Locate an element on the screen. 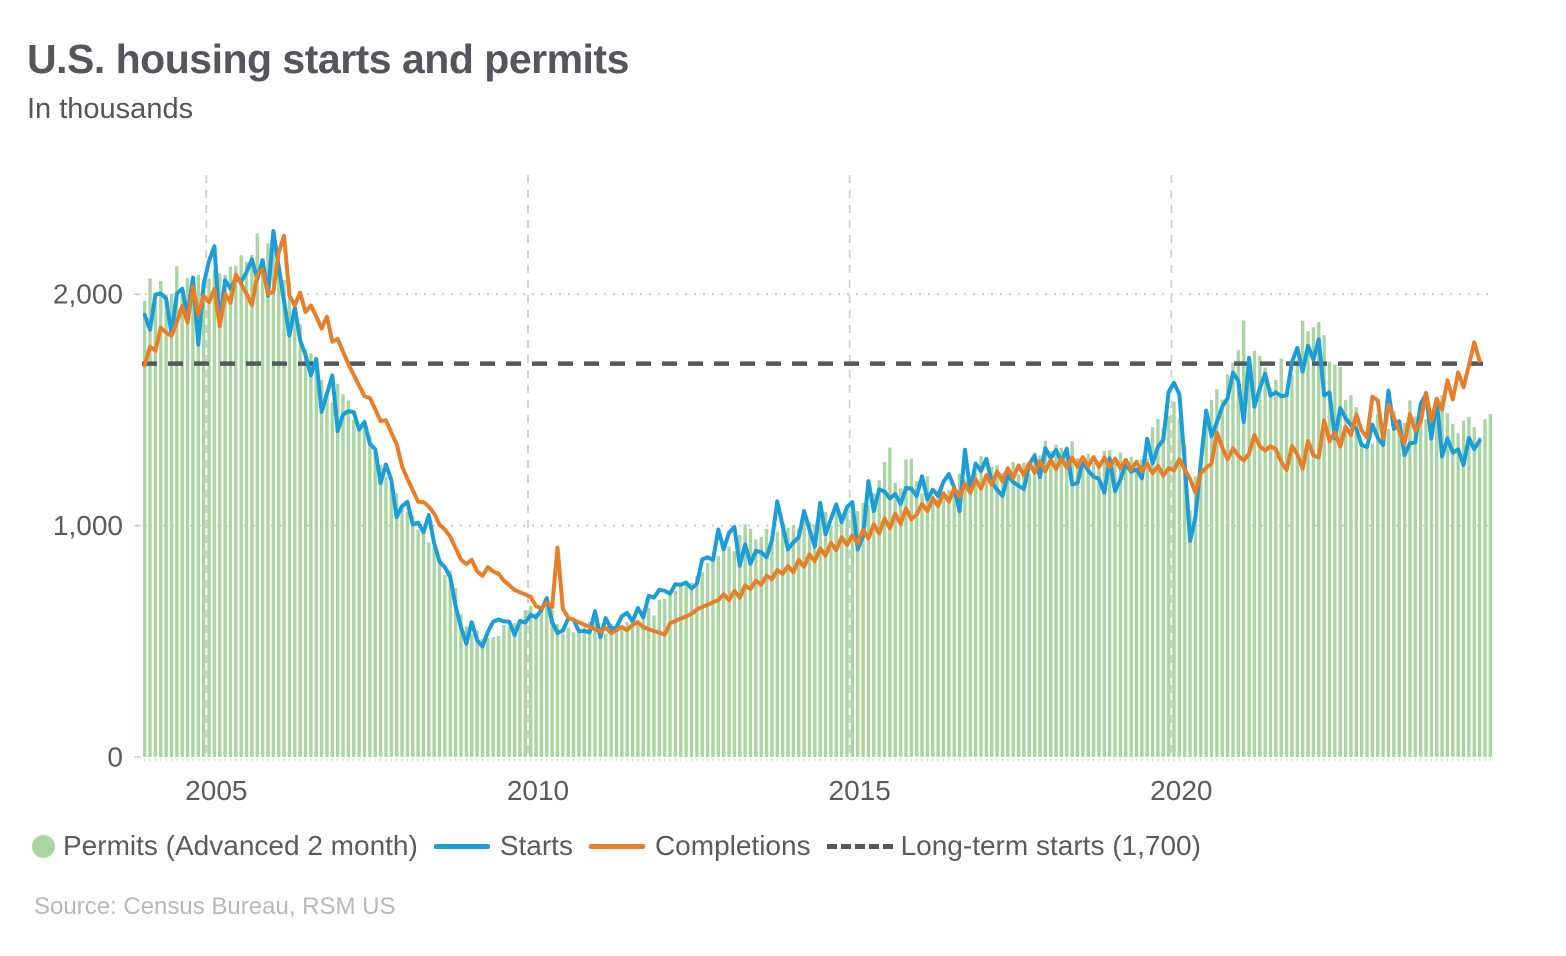  legend-item-longterm: Long-term starts (1,700) is located at coordinates (1013, 846).